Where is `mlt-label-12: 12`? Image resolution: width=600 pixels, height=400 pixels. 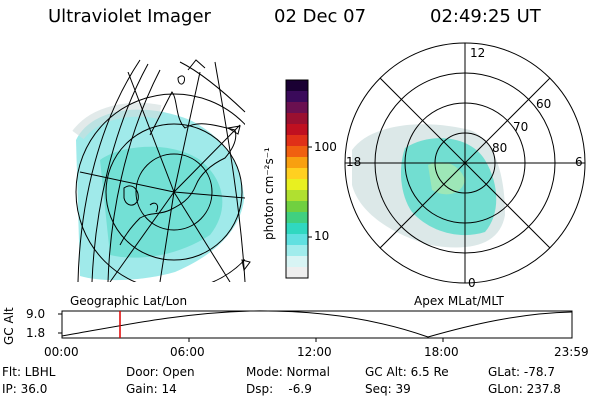 mlt-label-12: 12 is located at coordinates (478, 53).